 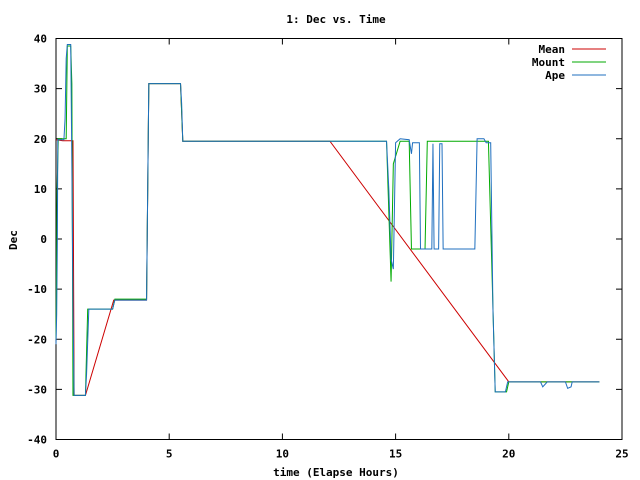 I want to click on x-axis-label: time (Elapse Hours), so click(x=336, y=472).